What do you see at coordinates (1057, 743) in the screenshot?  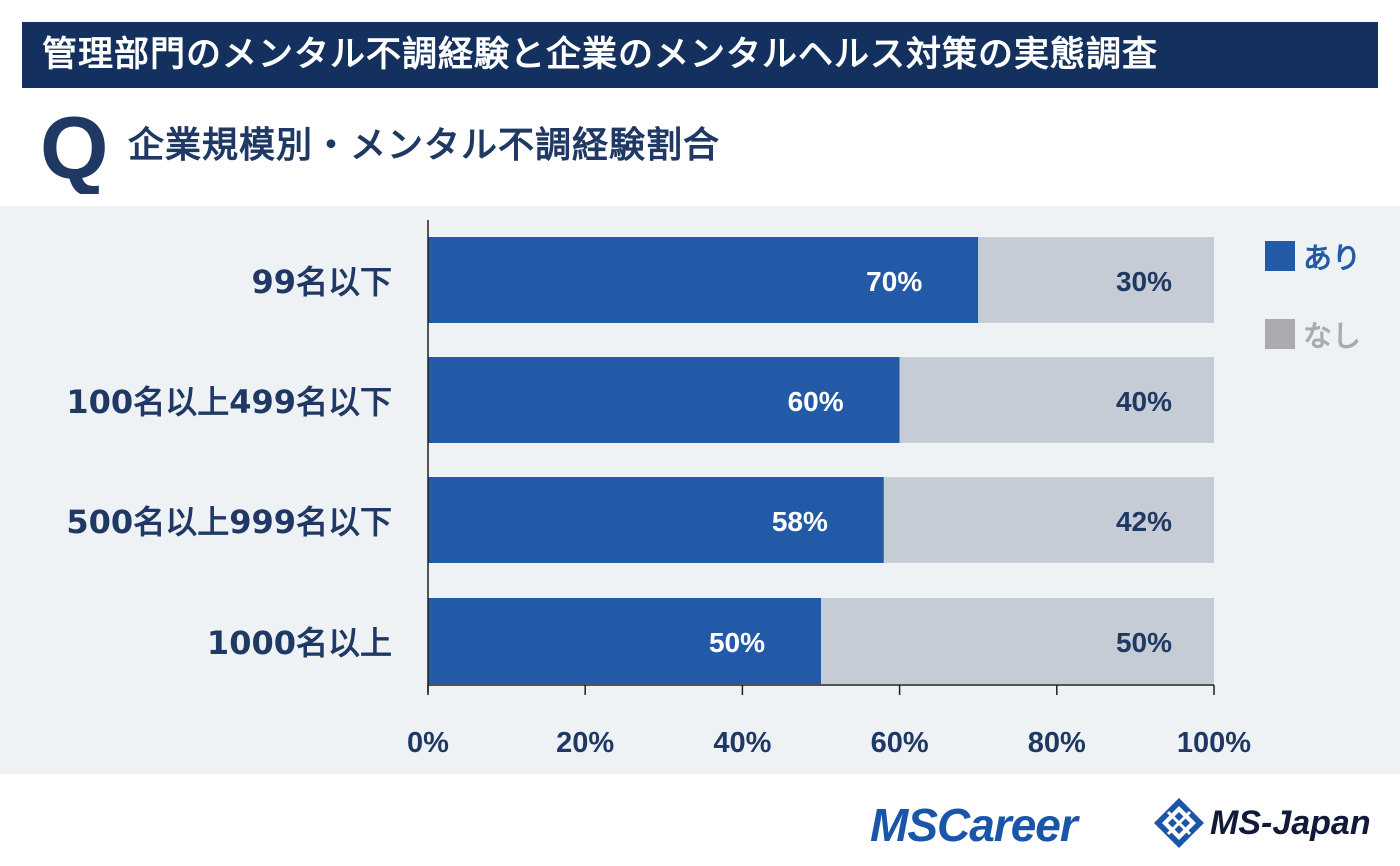 I see `x-tick-label-4: 80%` at bounding box center [1057, 743].